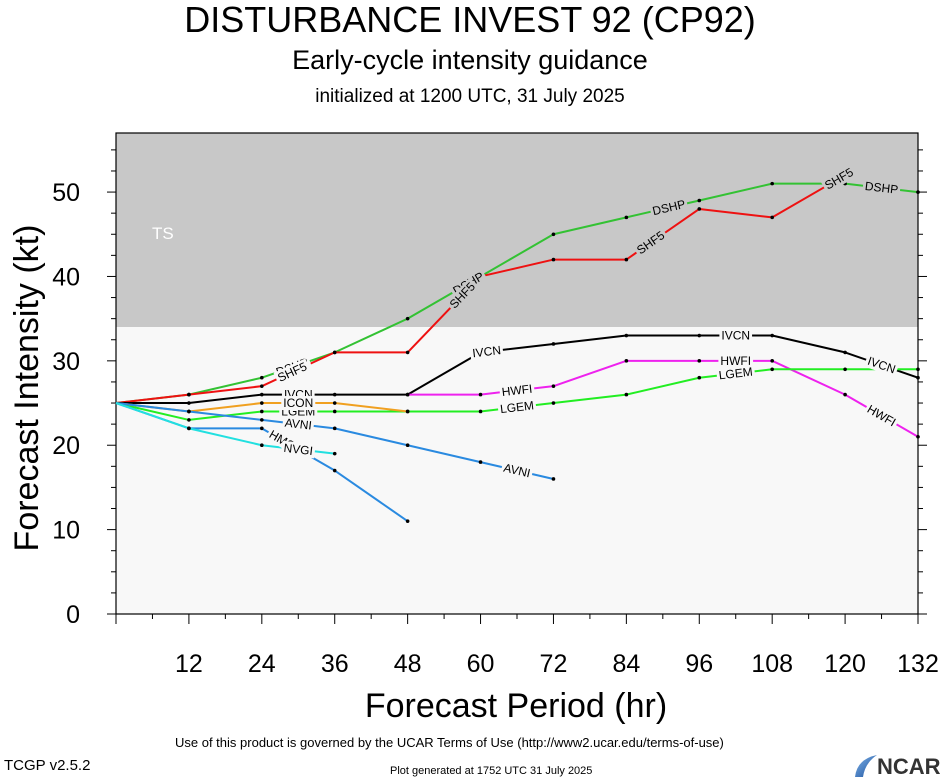  Describe the element at coordinates (66, 531) in the screenshot. I see `y-tick-label: 10` at that location.